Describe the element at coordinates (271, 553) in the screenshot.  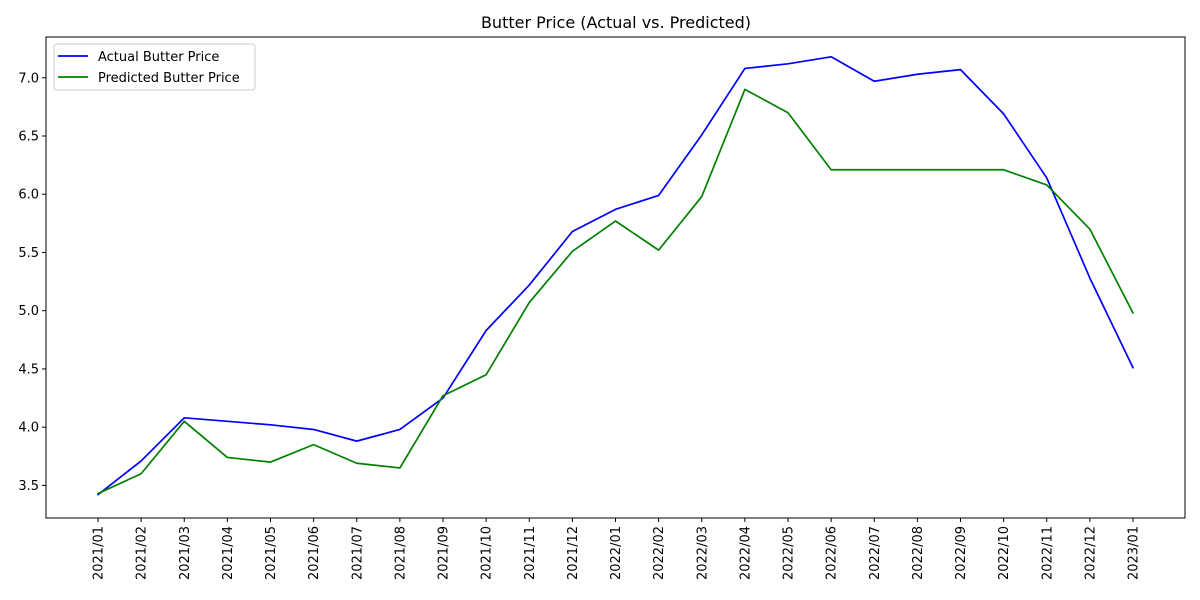
I see `x-tick-label: 2021/05` at that location.